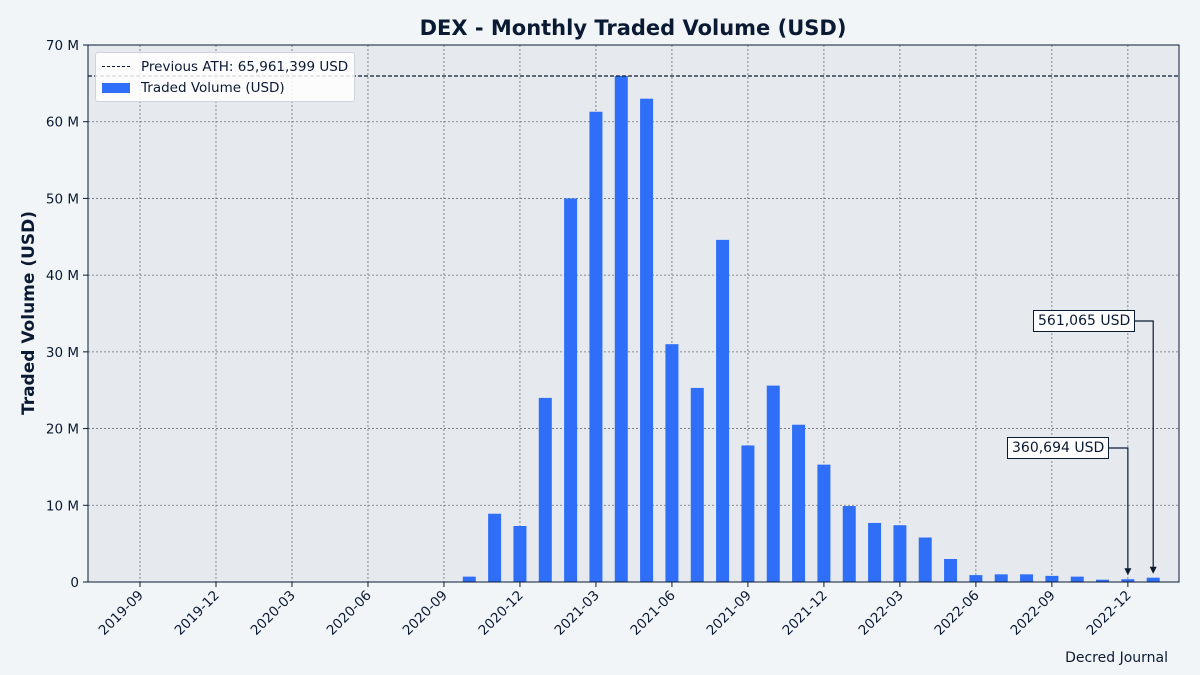 The width and height of the screenshot is (1200, 675). What do you see at coordinates (805, 613) in the screenshot?
I see `x-tick-label: 2021-12` at bounding box center [805, 613].